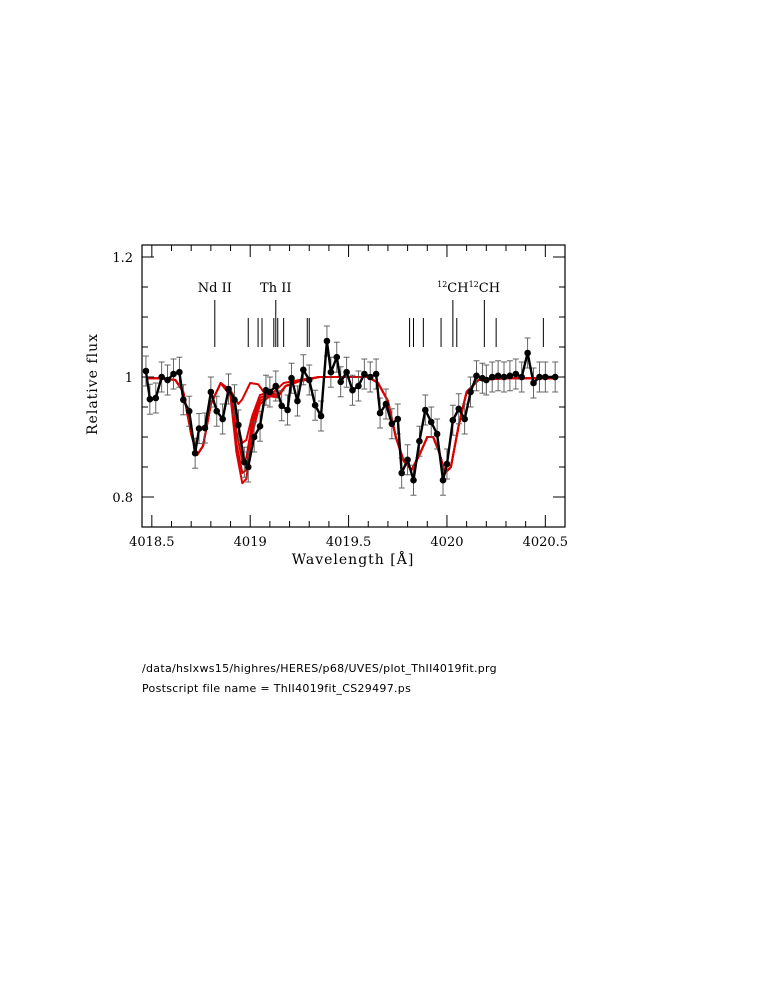  What do you see at coordinates (349, 542) in the screenshot?
I see `x-tick-label: 4019.5` at bounding box center [349, 542].